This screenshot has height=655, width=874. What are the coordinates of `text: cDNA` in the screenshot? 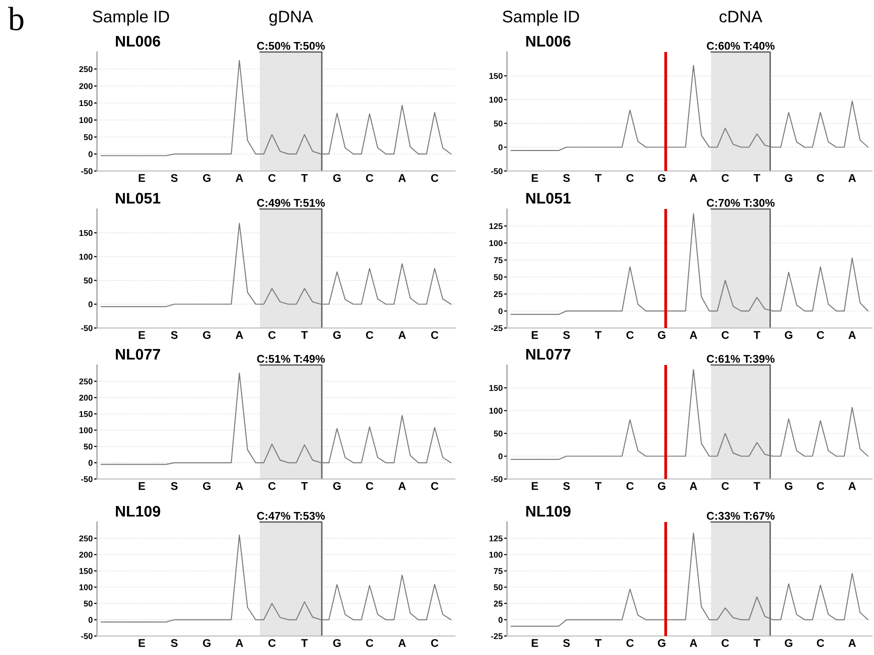 It's located at (741, 16).